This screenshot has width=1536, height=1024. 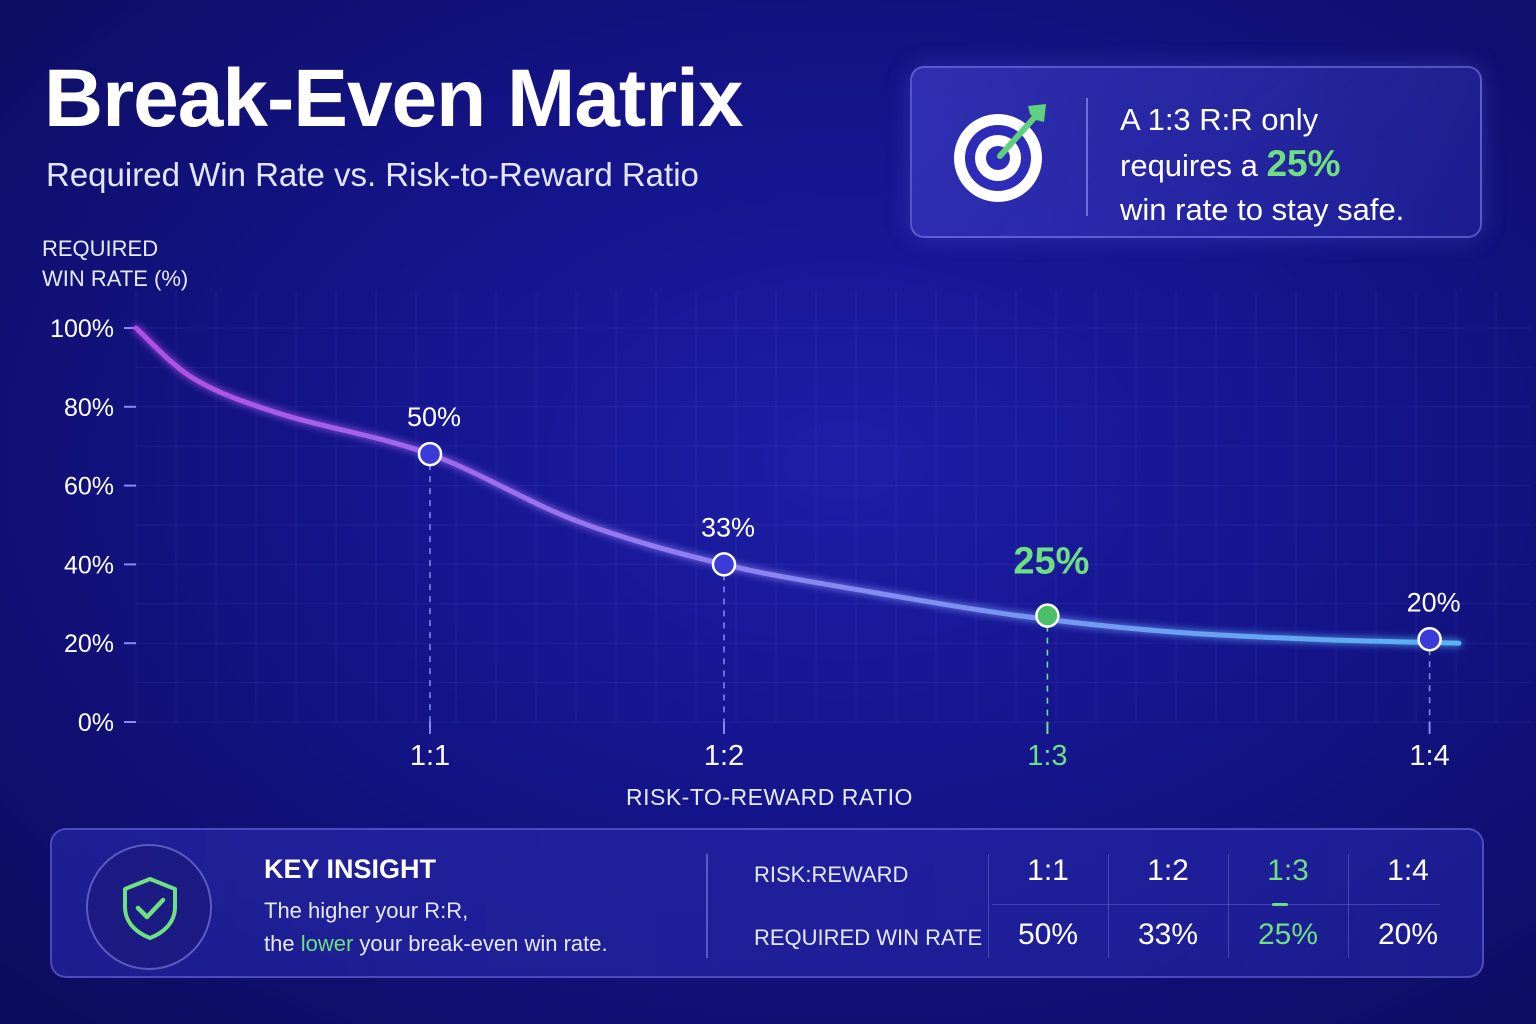 I want to click on y-tick-label: 20%, so click(x=89, y=644).